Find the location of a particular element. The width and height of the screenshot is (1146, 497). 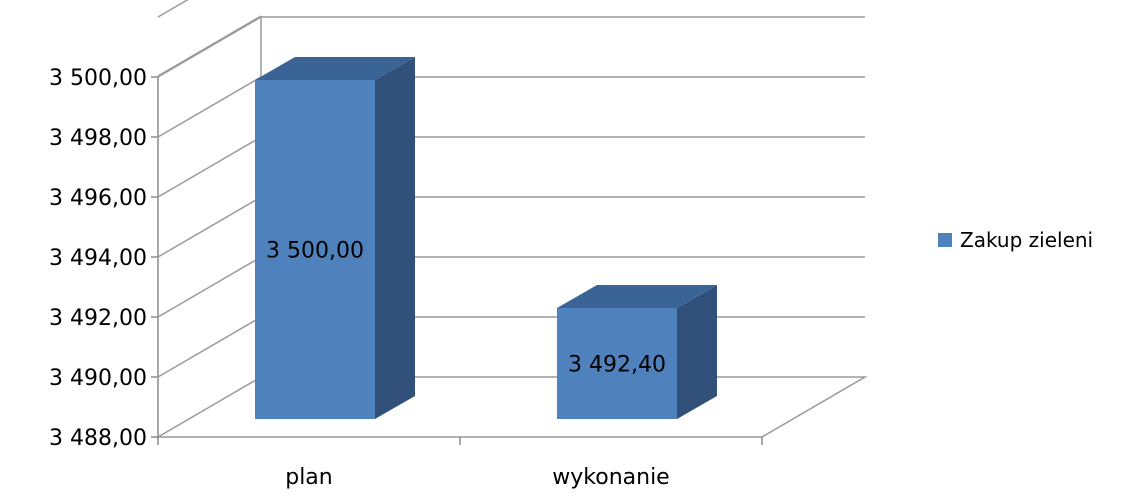

y-tick-label: 3 490,00 is located at coordinates (98, 378).